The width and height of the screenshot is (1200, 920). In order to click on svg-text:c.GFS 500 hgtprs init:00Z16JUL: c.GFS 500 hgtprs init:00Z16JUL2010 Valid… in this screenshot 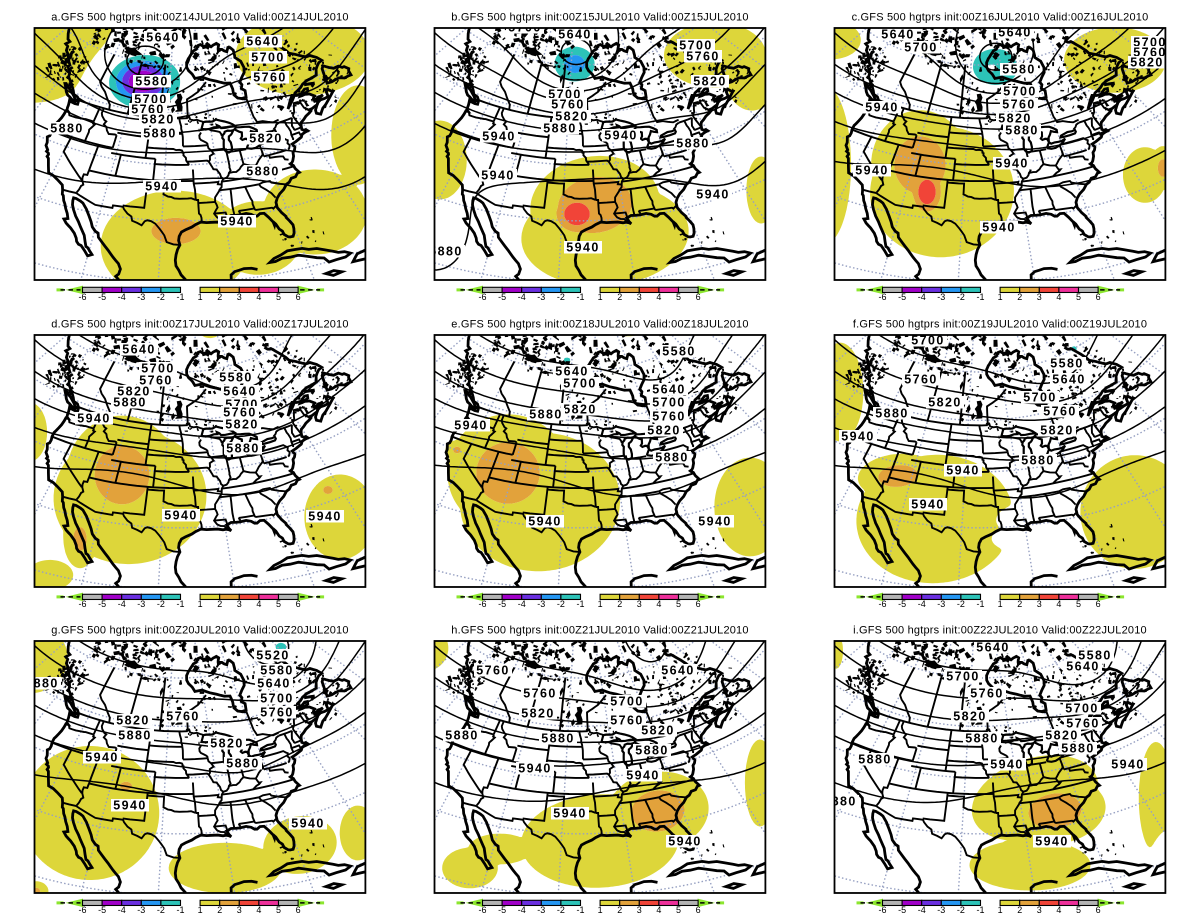, I will do `click(1000, 17)`.